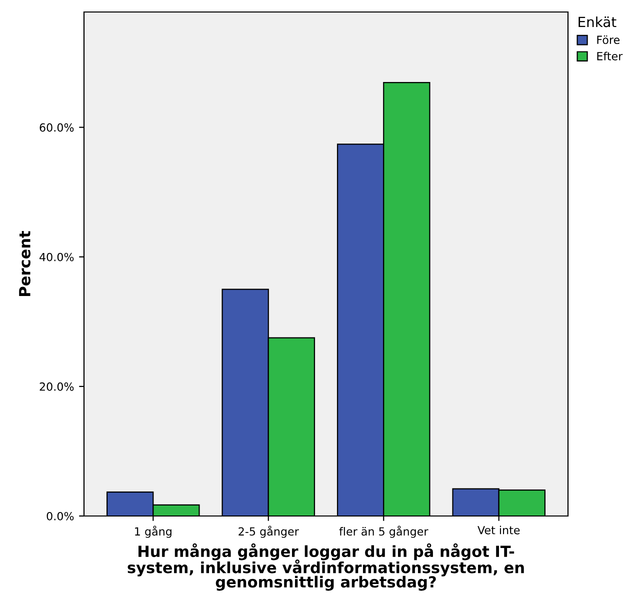  Describe the element at coordinates (24, 263) in the screenshot. I see `y-axis-title: Percent` at that location.